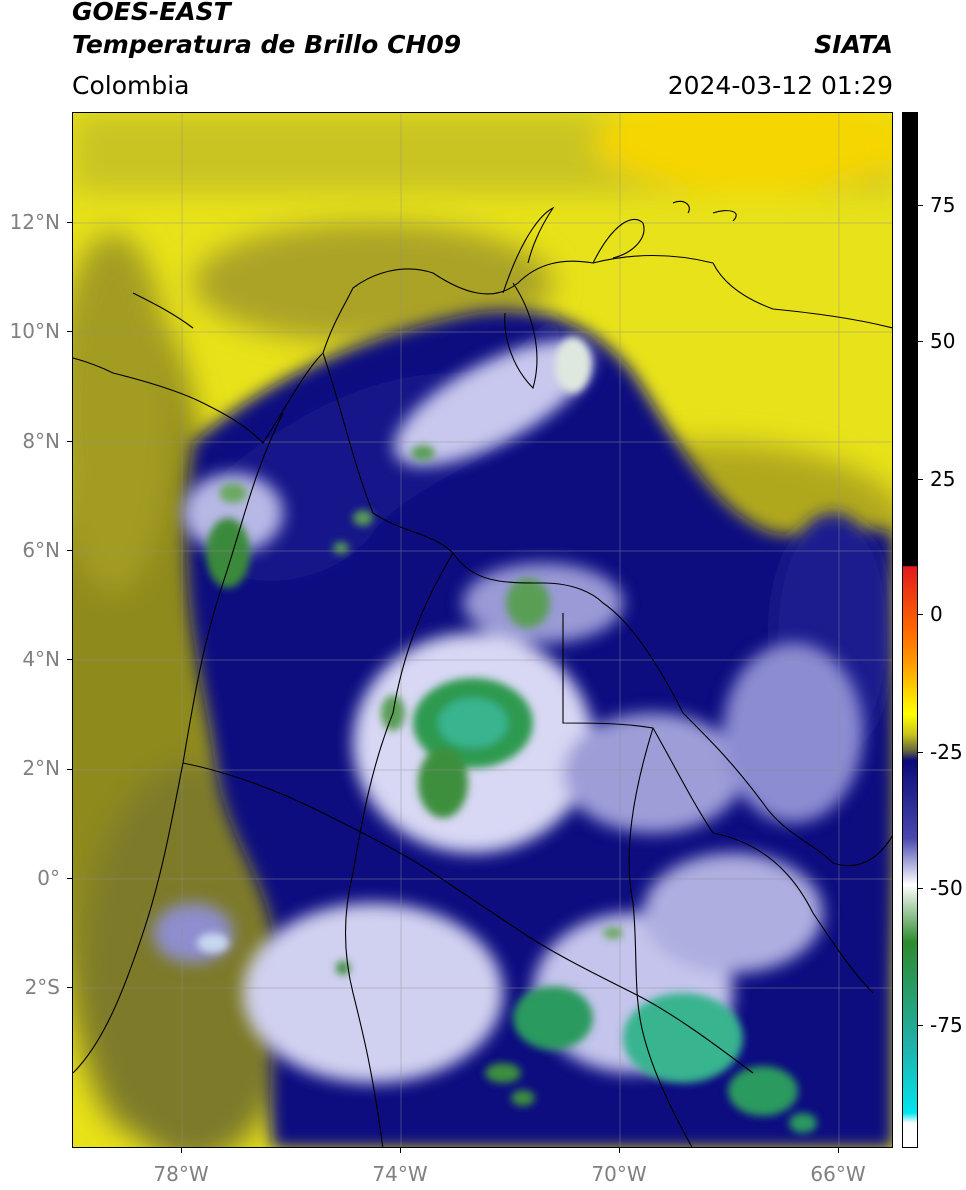  What do you see at coordinates (400, 1174) in the screenshot?
I see `lon-label-74w: 74°W` at bounding box center [400, 1174].